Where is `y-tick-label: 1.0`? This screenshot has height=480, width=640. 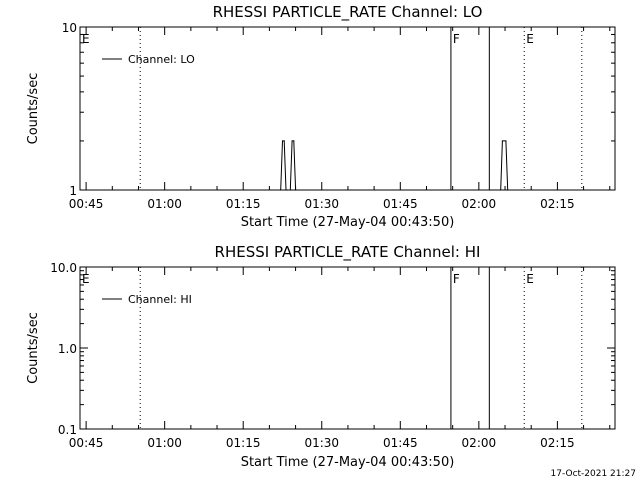
y-tick-label: 1.0 is located at coordinates (67, 349).